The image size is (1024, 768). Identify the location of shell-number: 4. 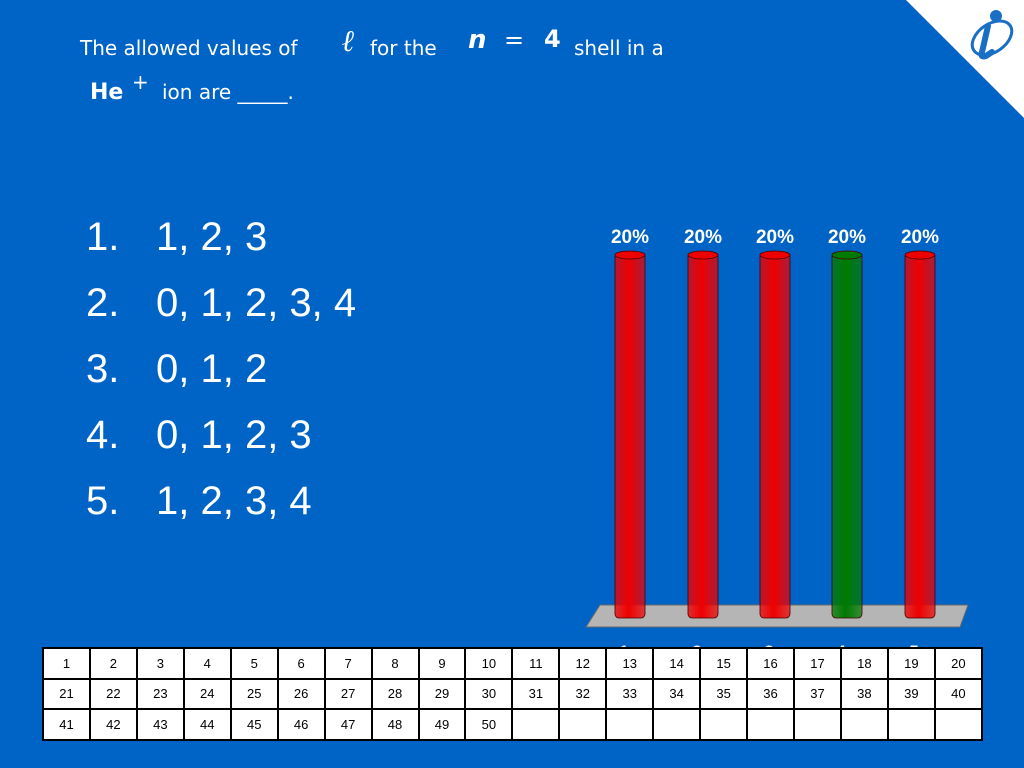
(552, 39).